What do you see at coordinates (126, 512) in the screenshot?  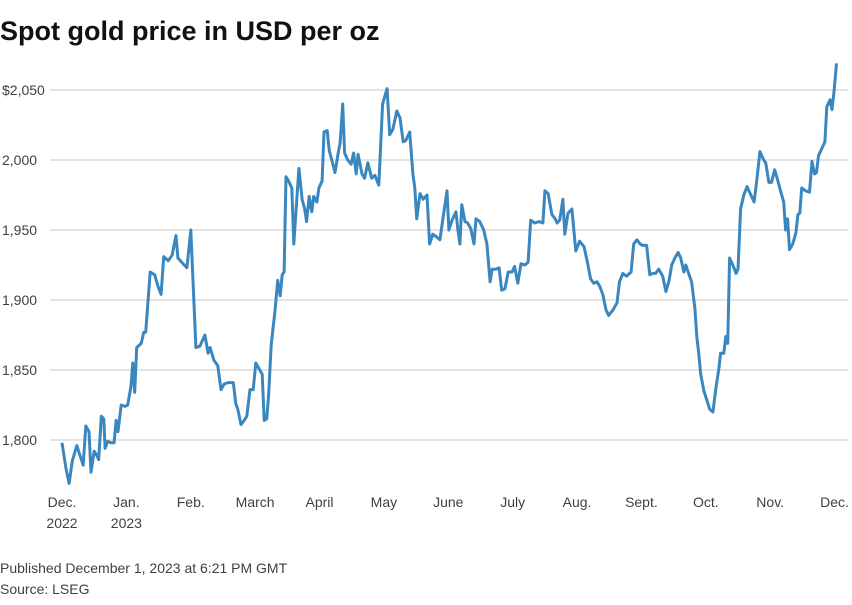 I see `x-tick-label: Jan. 2023` at bounding box center [126, 512].